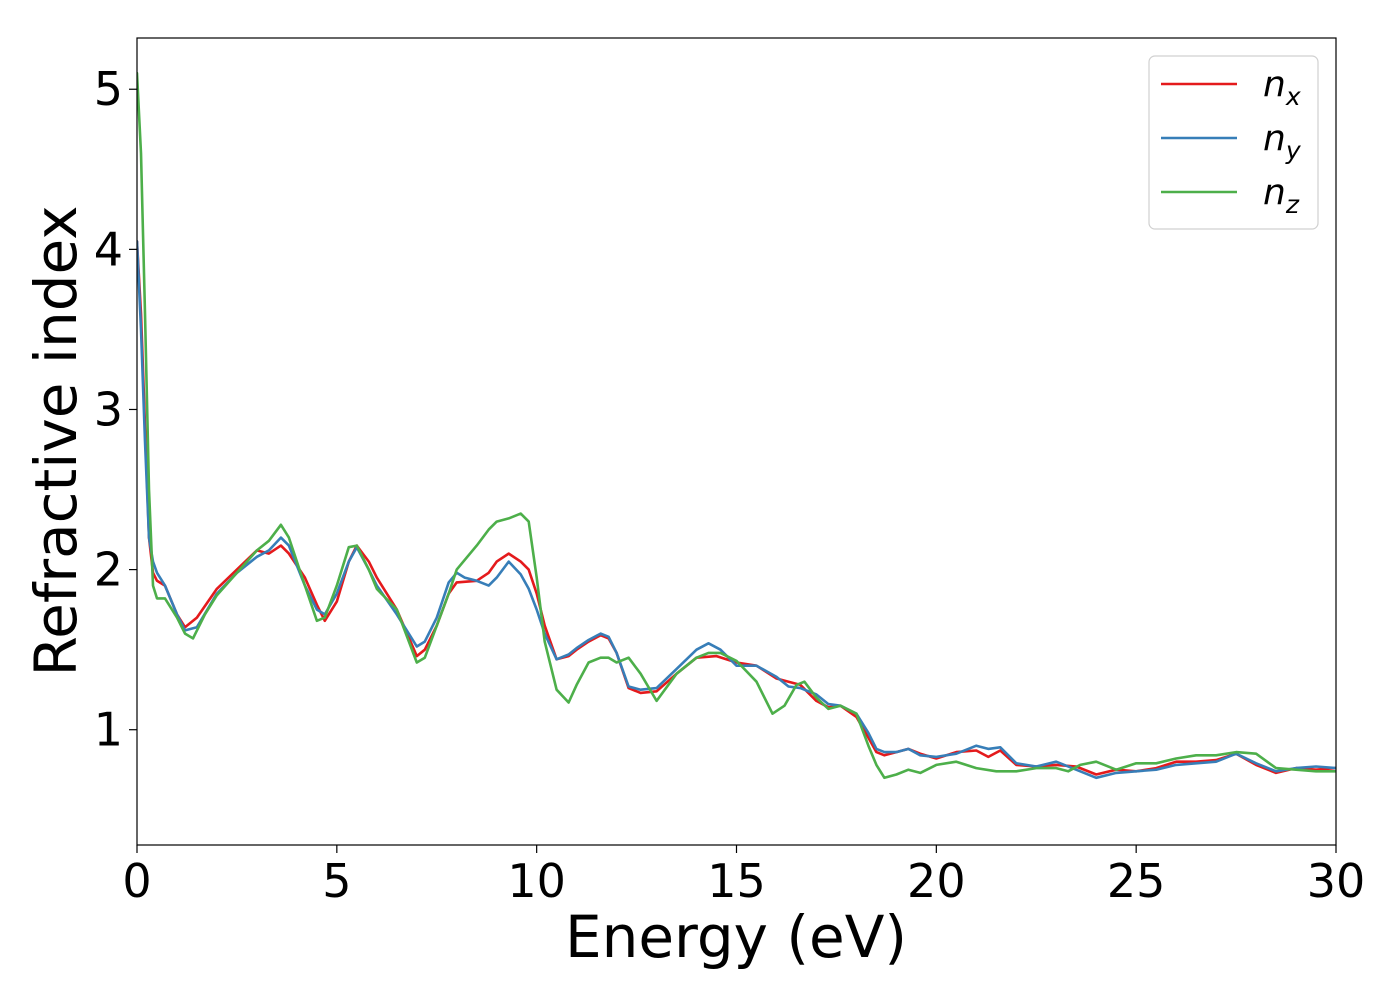  Describe the element at coordinates (1293, 150) in the screenshot. I see `legend-label-subscript: y` at that location.